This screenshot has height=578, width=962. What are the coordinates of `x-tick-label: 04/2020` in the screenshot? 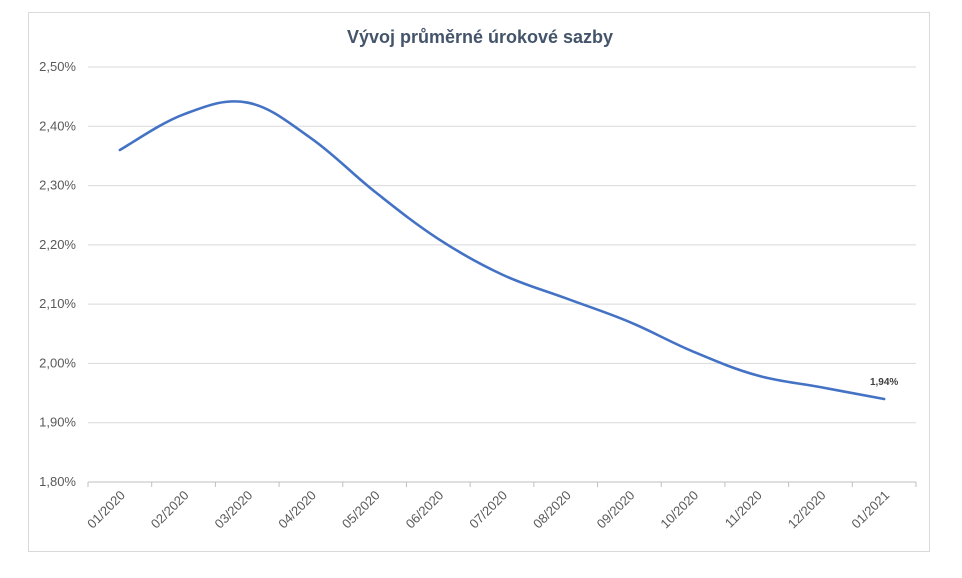 It's located at (297, 510).